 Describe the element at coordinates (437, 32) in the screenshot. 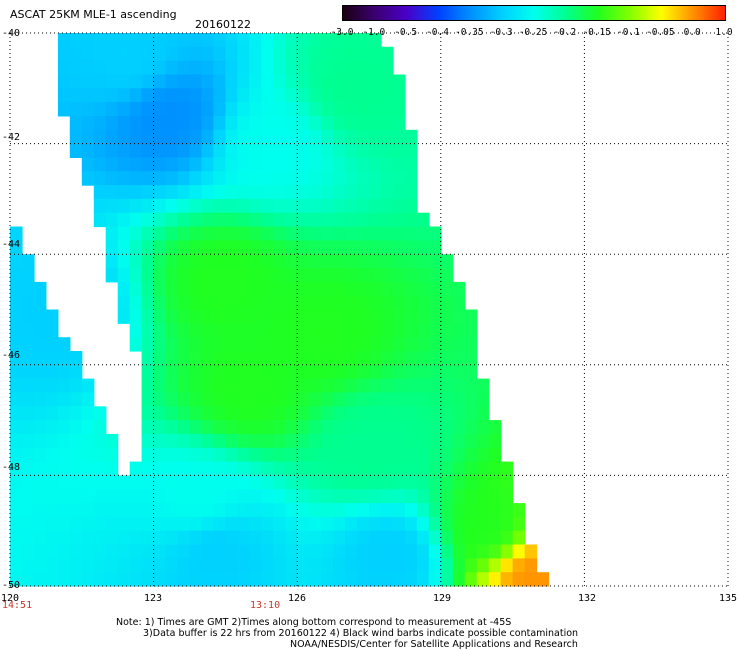

I see `colorbar-tick-label: -0.4` at that location.